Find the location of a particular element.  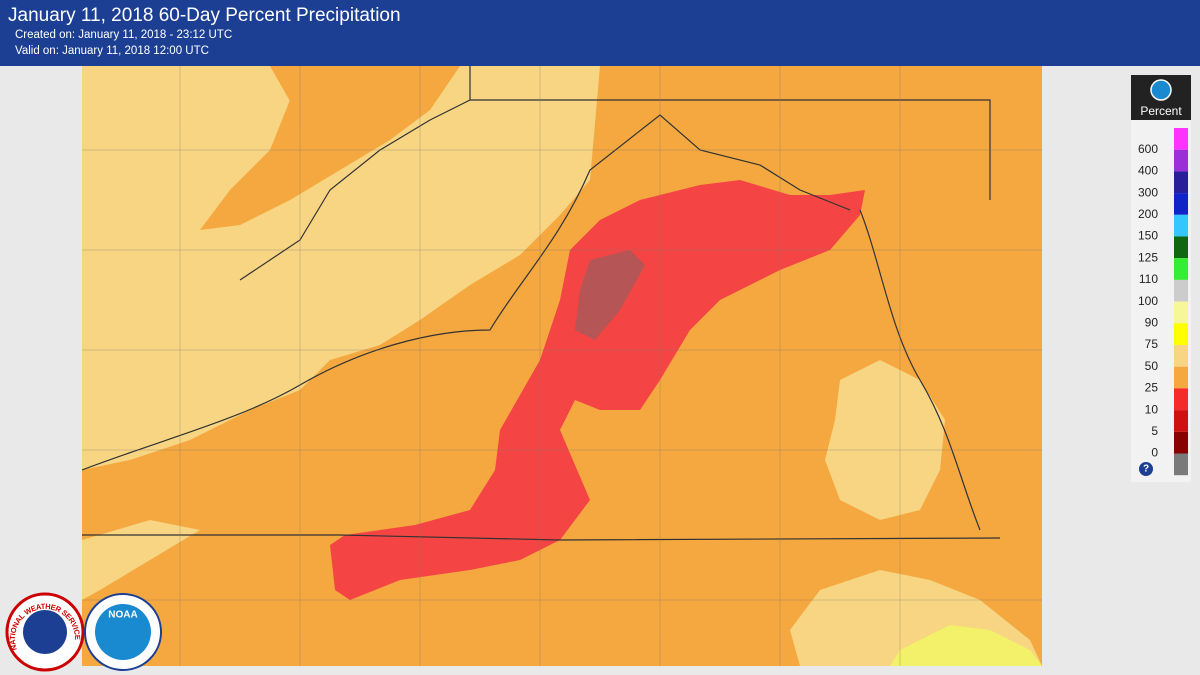

dark-red-region is located at coordinates (610, 295).